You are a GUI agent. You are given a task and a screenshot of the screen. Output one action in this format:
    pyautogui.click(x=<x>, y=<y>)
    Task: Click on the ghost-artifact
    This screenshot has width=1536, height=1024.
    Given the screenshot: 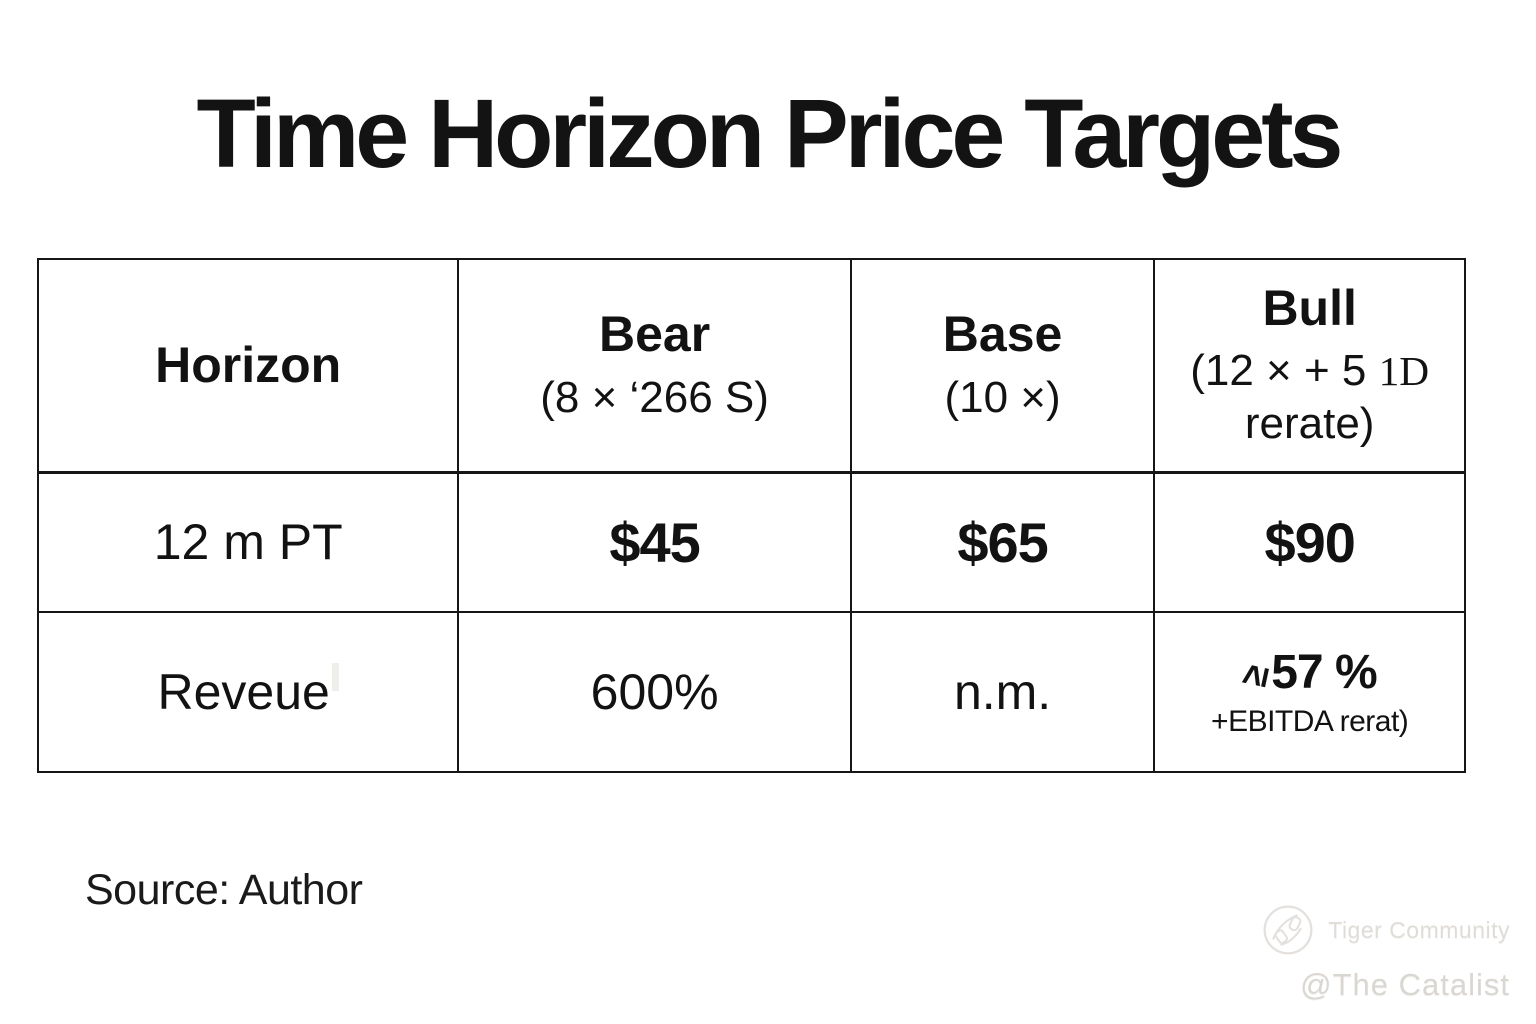 What is the action you would take?
    pyautogui.click(x=335, y=677)
    